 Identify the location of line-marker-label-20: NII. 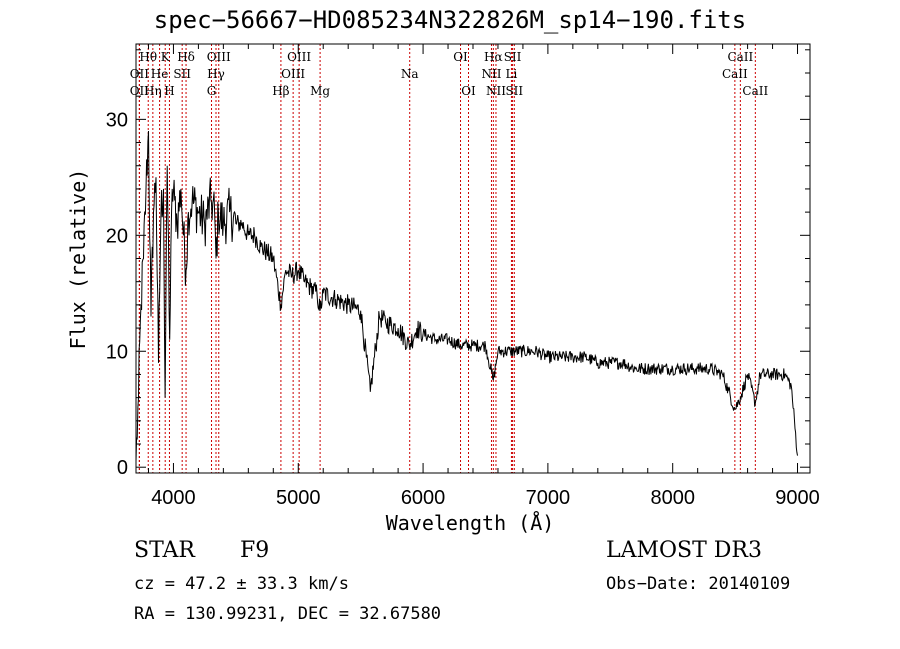
(491, 74).